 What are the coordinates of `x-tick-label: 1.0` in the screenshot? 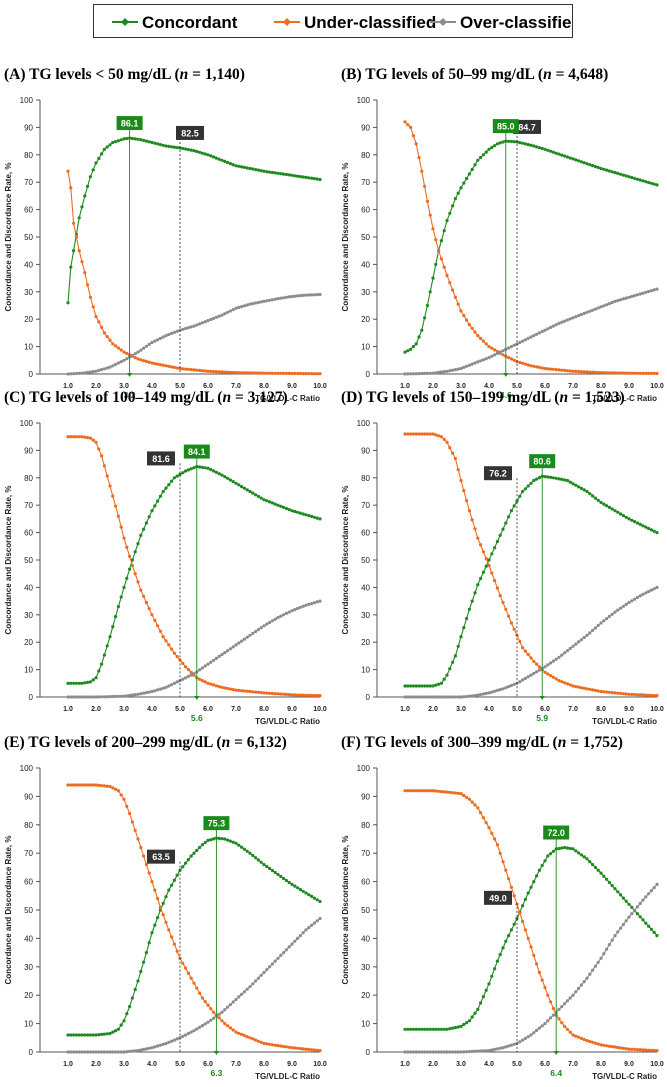 It's located at (405, 1064).